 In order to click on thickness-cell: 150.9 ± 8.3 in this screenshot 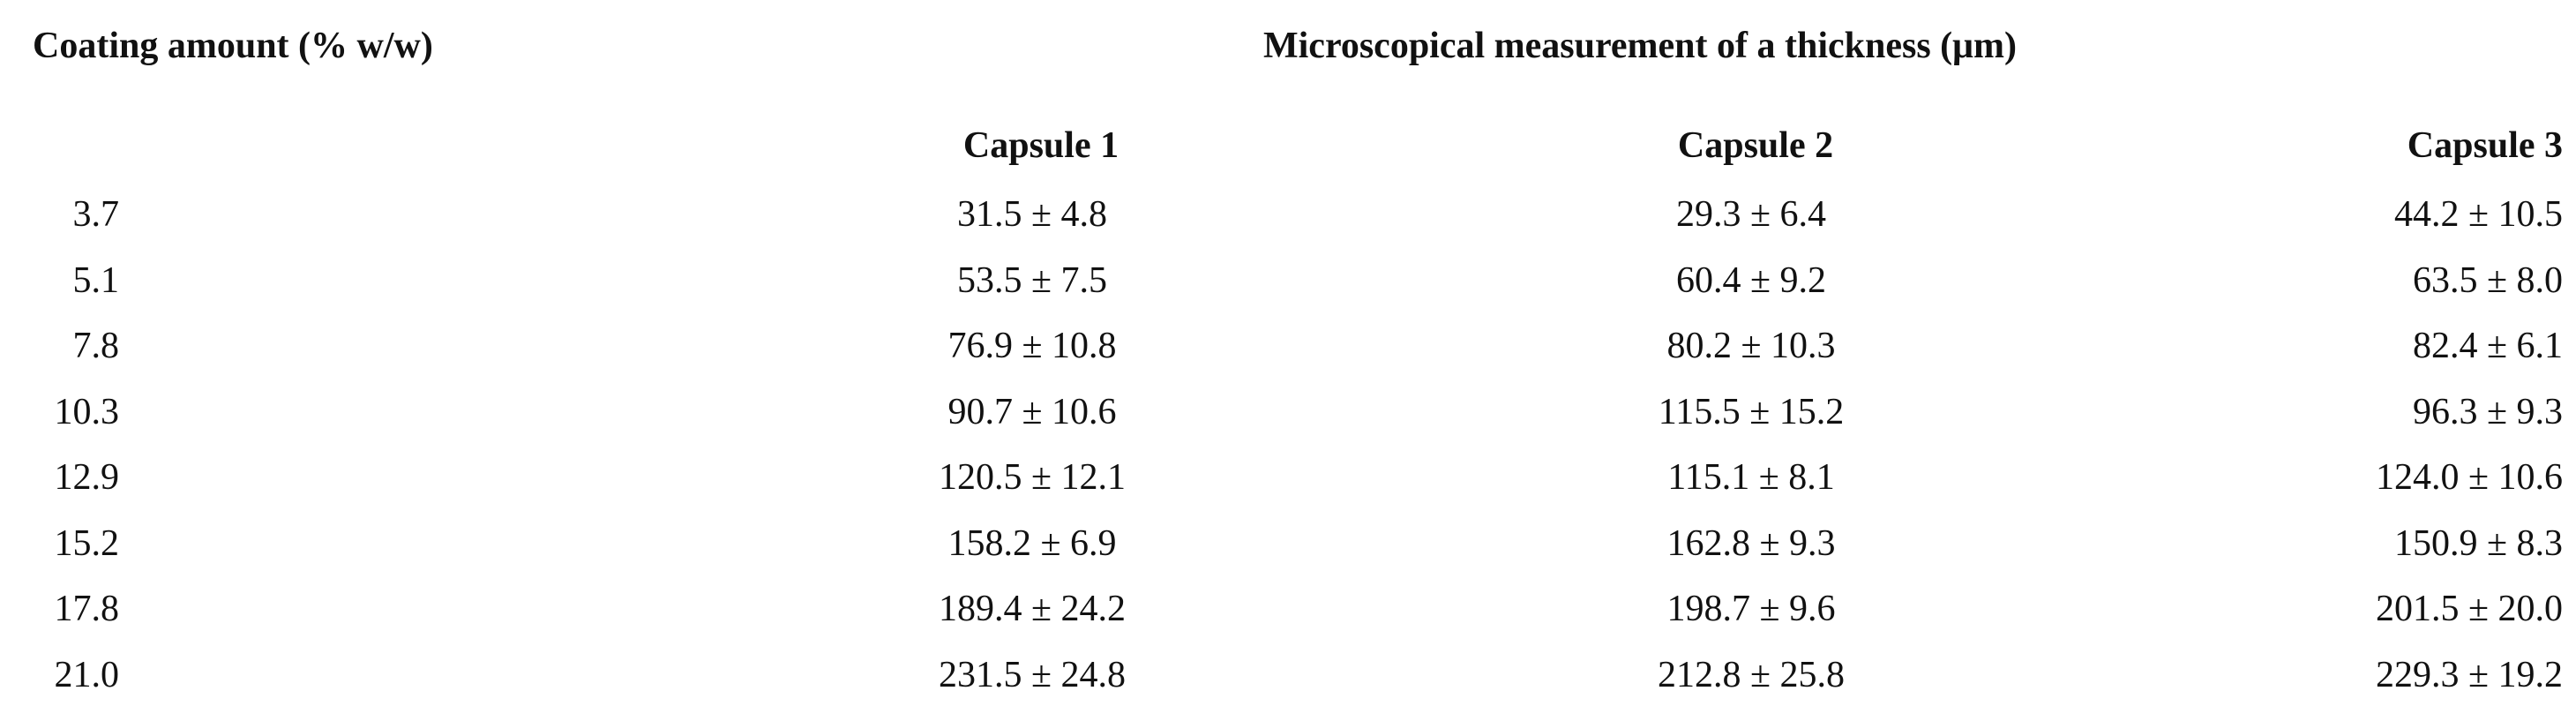, I will do `click(2478, 543)`.